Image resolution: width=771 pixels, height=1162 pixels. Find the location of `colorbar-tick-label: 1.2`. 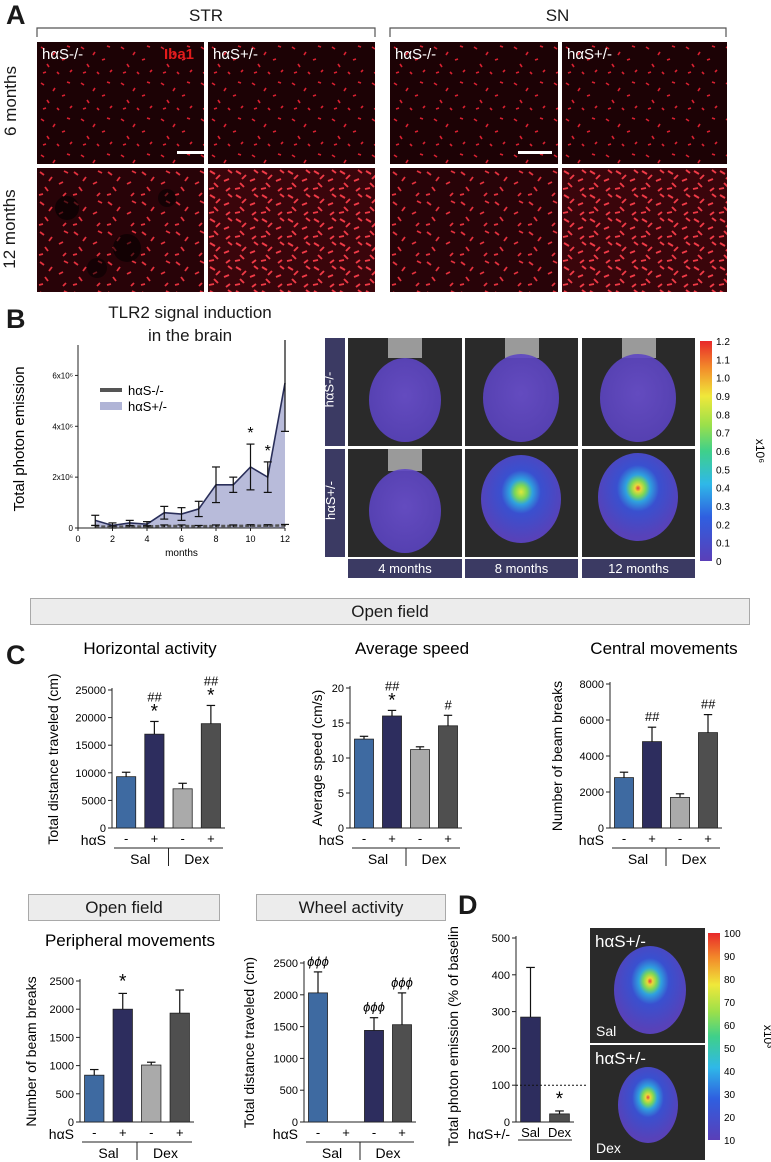

colorbar-tick-label: 1.2 is located at coordinates (723, 342).